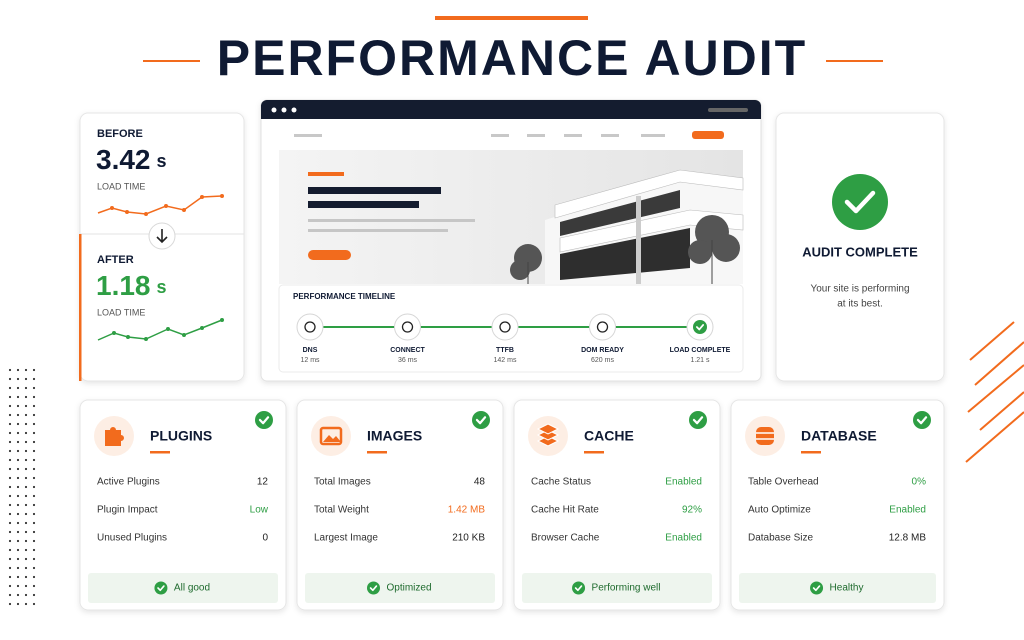 The width and height of the screenshot is (1024, 640). I want to click on row-label: Unused Plugins, so click(132, 538).